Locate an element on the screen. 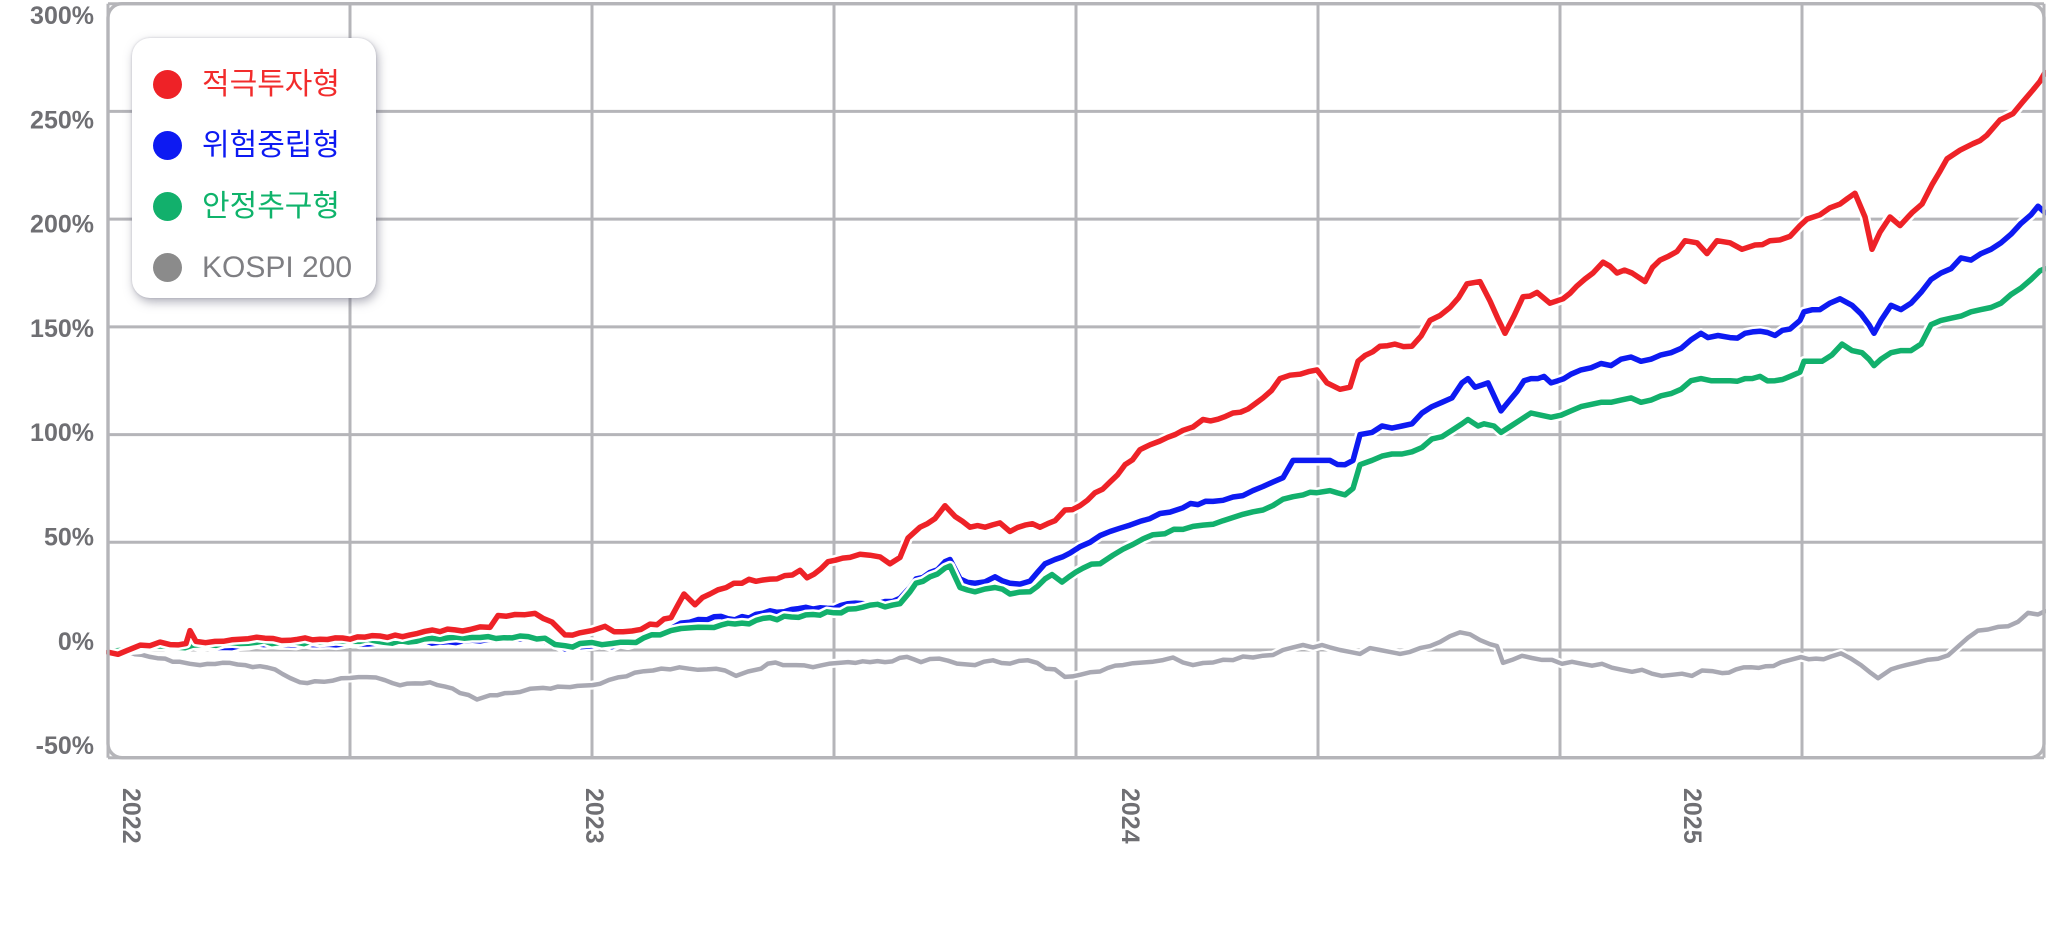 This screenshot has height=952, width=2048. legend-label-kospi200: KOSPI 200 is located at coordinates (277, 267).